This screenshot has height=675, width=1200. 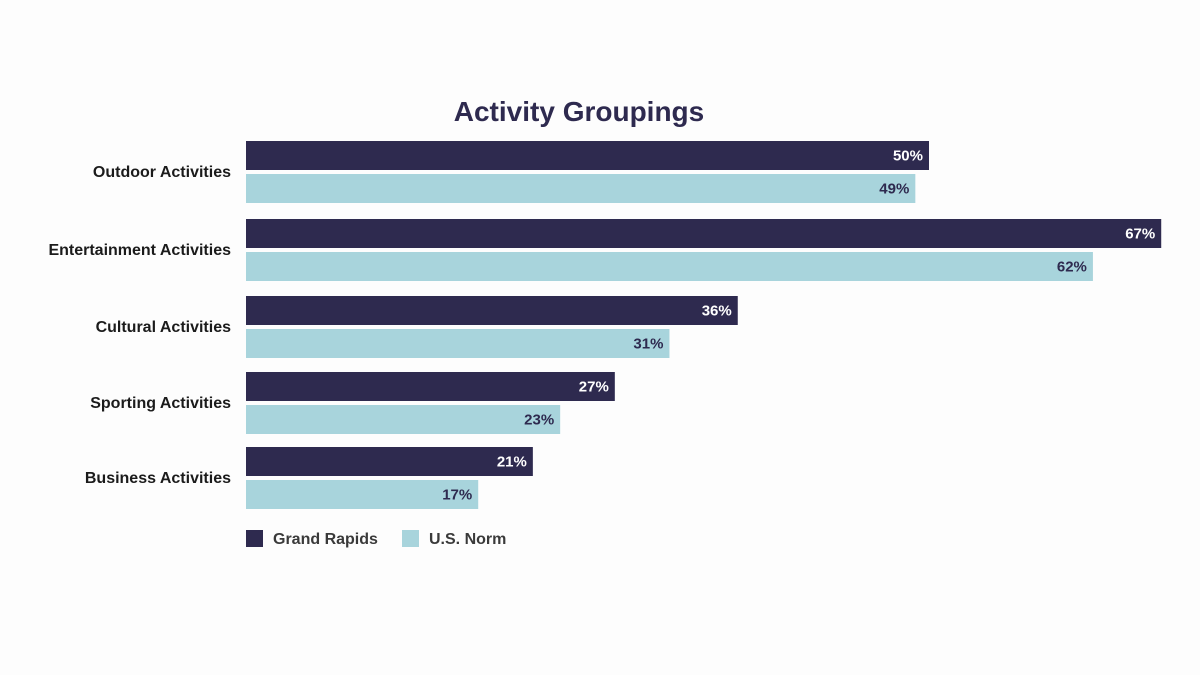 What do you see at coordinates (1072, 267) in the screenshot?
I see `data-label: 62%` at bounding box center [1072, 267].